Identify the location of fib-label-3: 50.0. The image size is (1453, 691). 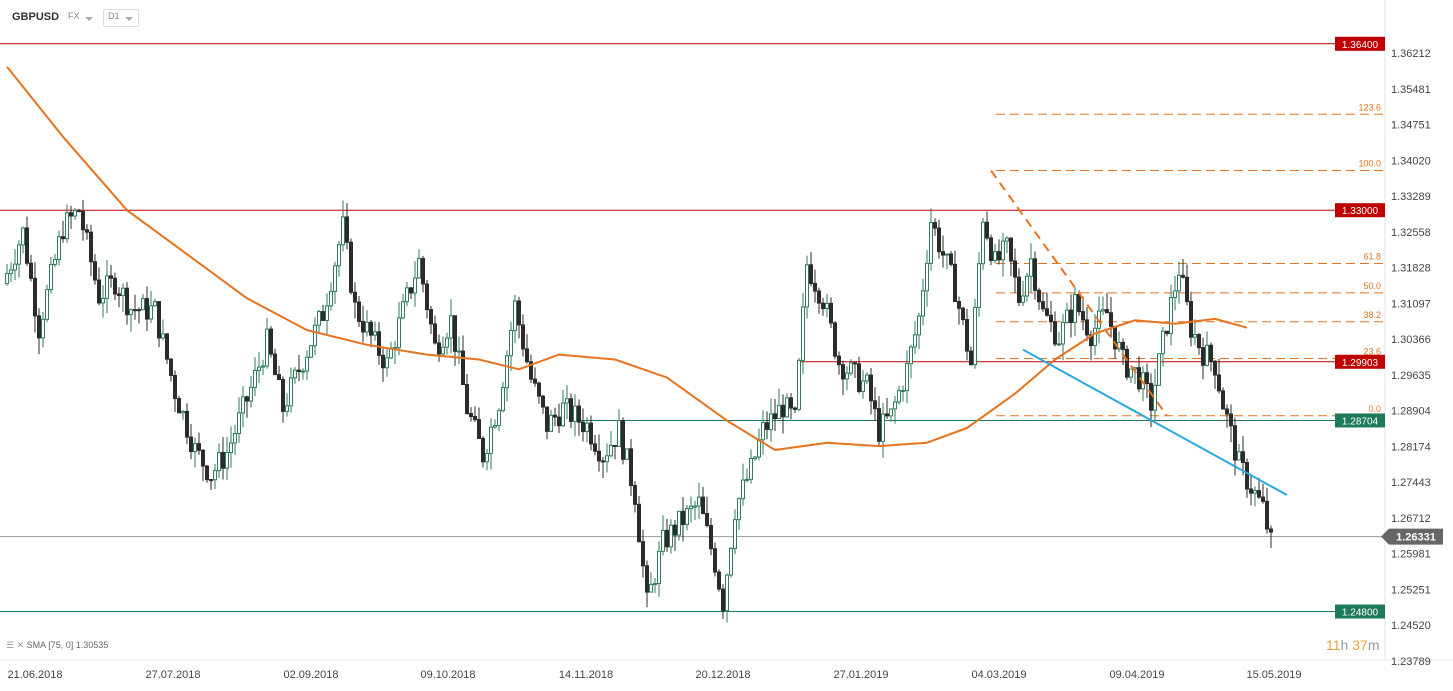
(1372, 286).